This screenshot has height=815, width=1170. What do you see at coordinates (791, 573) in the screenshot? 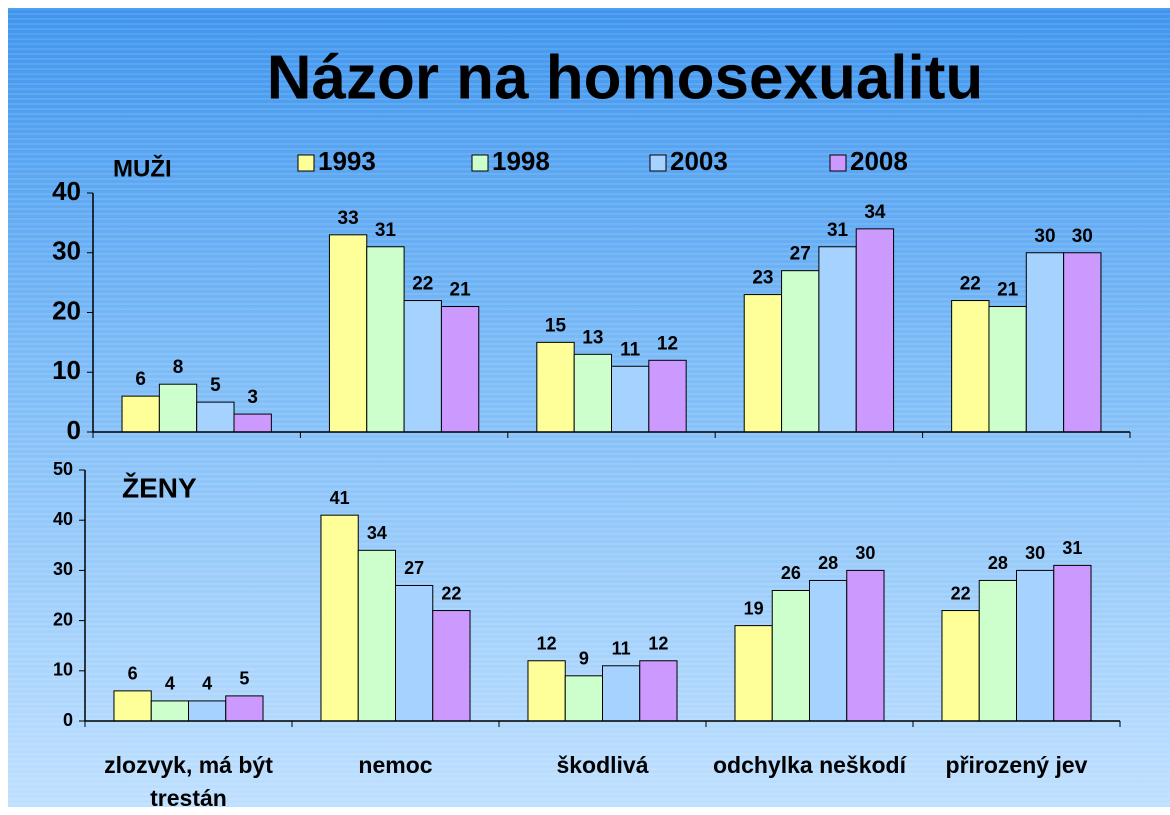
I see `data-label: 26` at bounding box center [791, 573].